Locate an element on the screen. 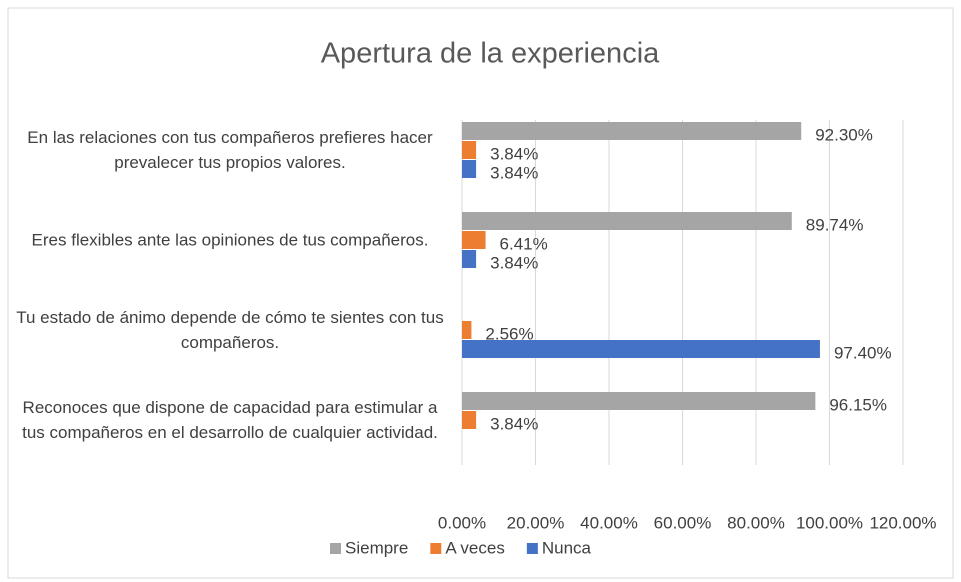  x-tick-label: 40.00% is located at coordinates (609, 522).